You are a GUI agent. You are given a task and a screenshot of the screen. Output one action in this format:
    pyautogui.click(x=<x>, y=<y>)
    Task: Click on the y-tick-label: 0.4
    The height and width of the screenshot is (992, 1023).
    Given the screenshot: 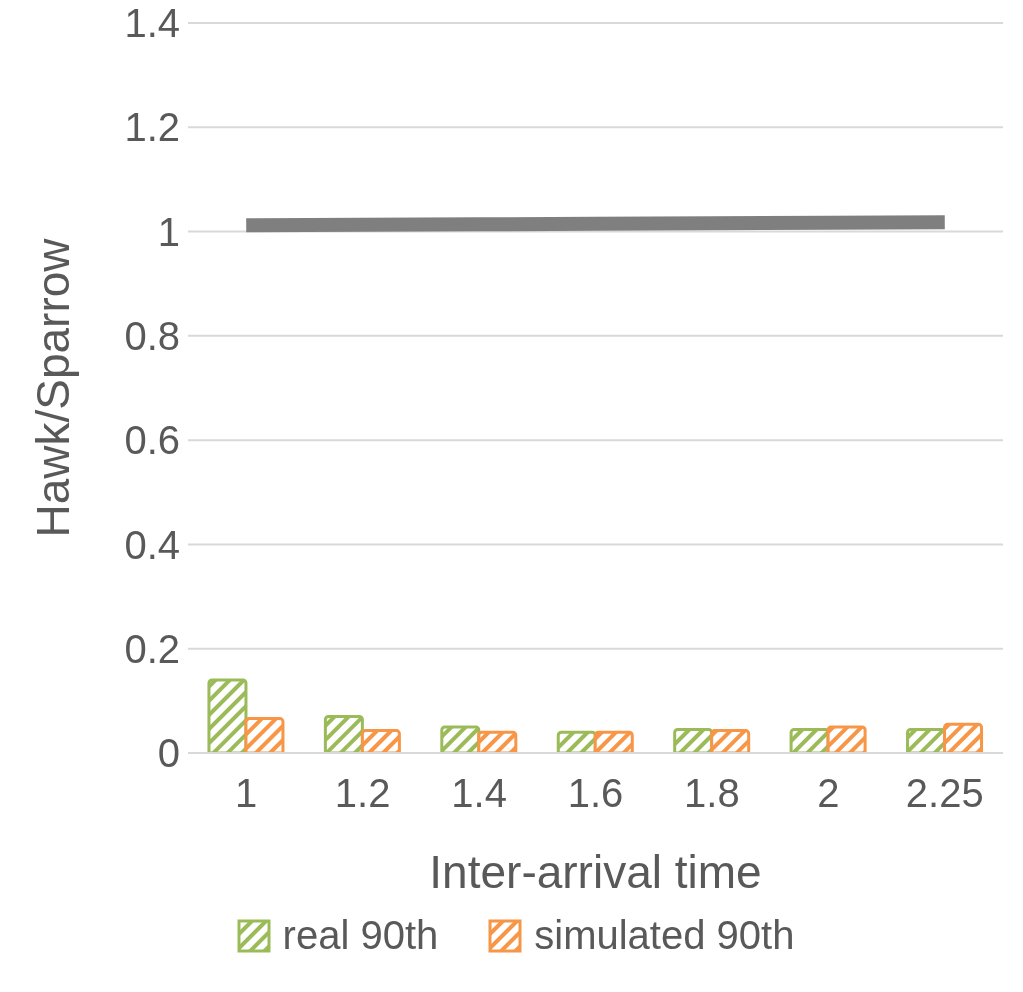 What is the action you would take?
    pyautogui.click(x=152, y=544)
    